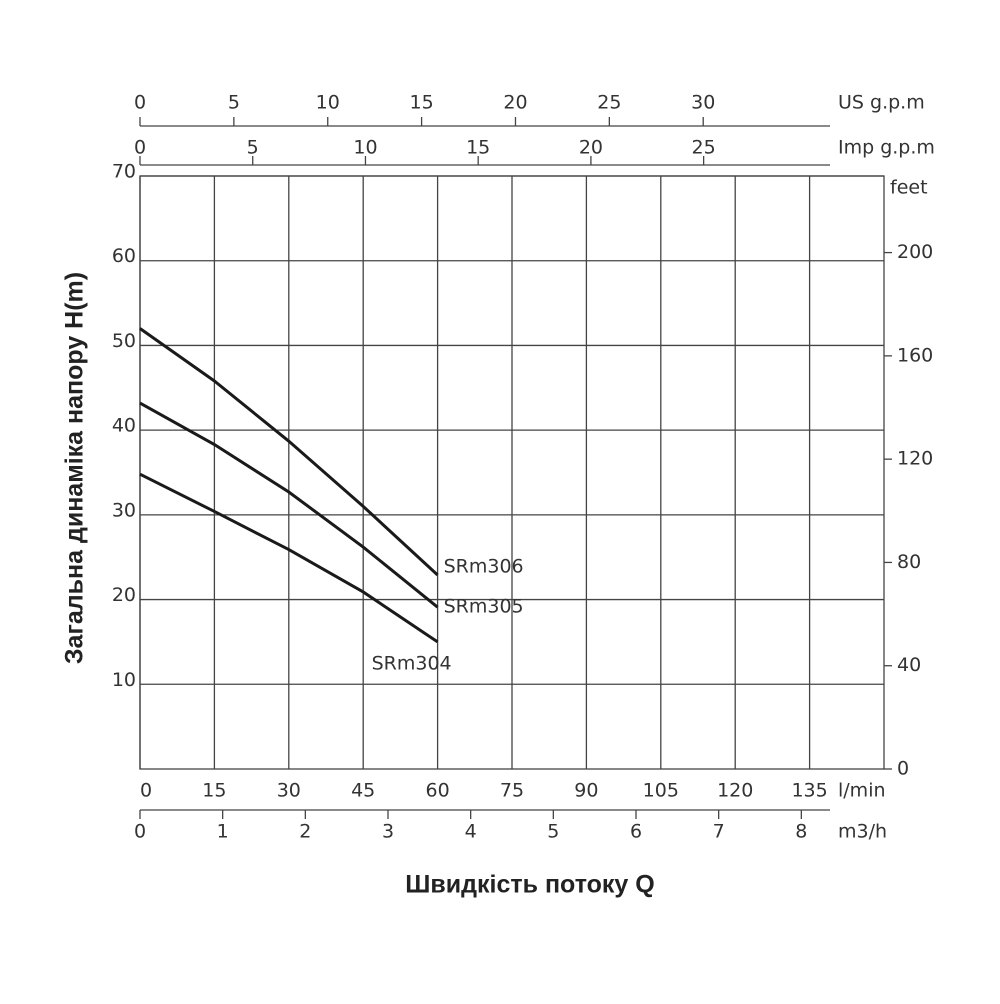 Image resolution: width=1000 pixels, height=1004 pixels. I want to click on series-label: SRm305, so click(484, 607).